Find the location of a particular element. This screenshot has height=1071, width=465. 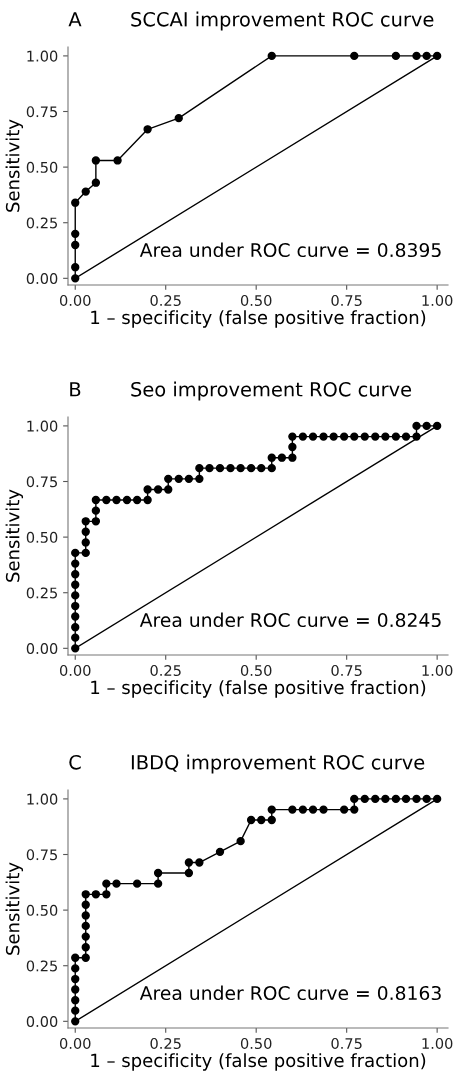

text: A is located at coordinates (75, 19).